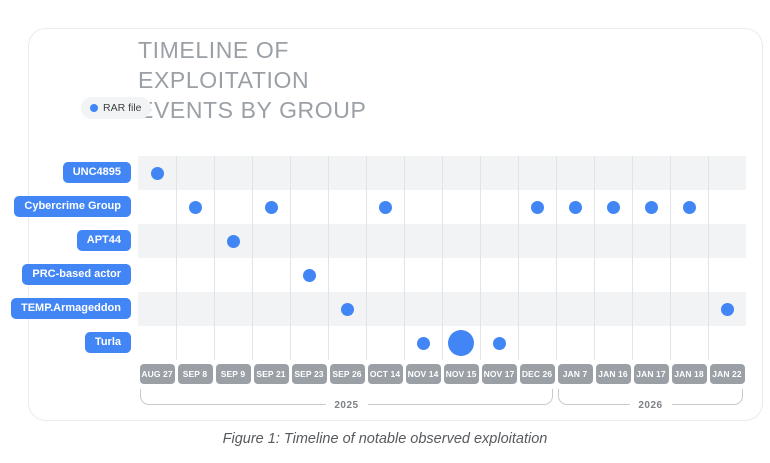 This screenshot has width=770, height=463. What do you see at coordinates (499, 374) in the screenshot?
I see `date-badge: NOV 17` at bounding box center [499, 374].